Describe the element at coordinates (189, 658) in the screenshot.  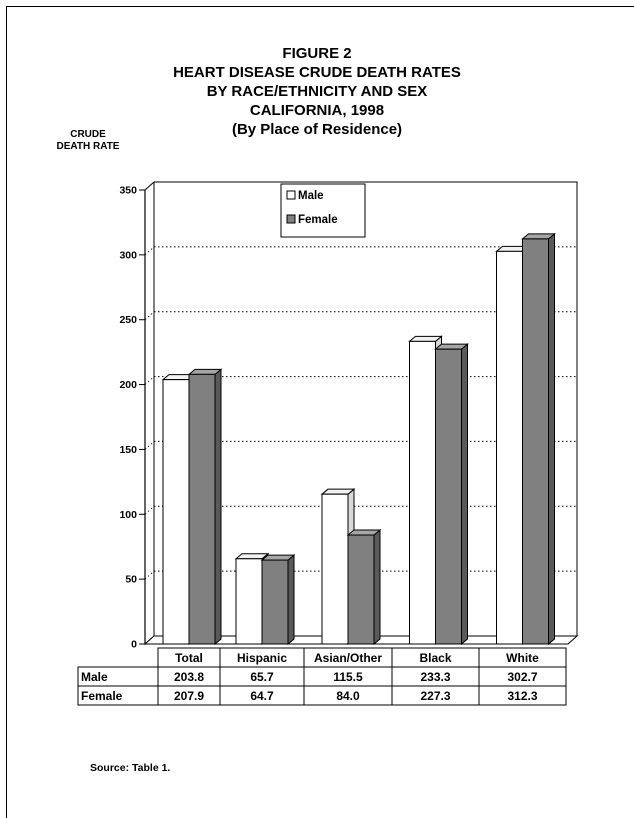
I see `x-tick-label-total: Total` at that location.